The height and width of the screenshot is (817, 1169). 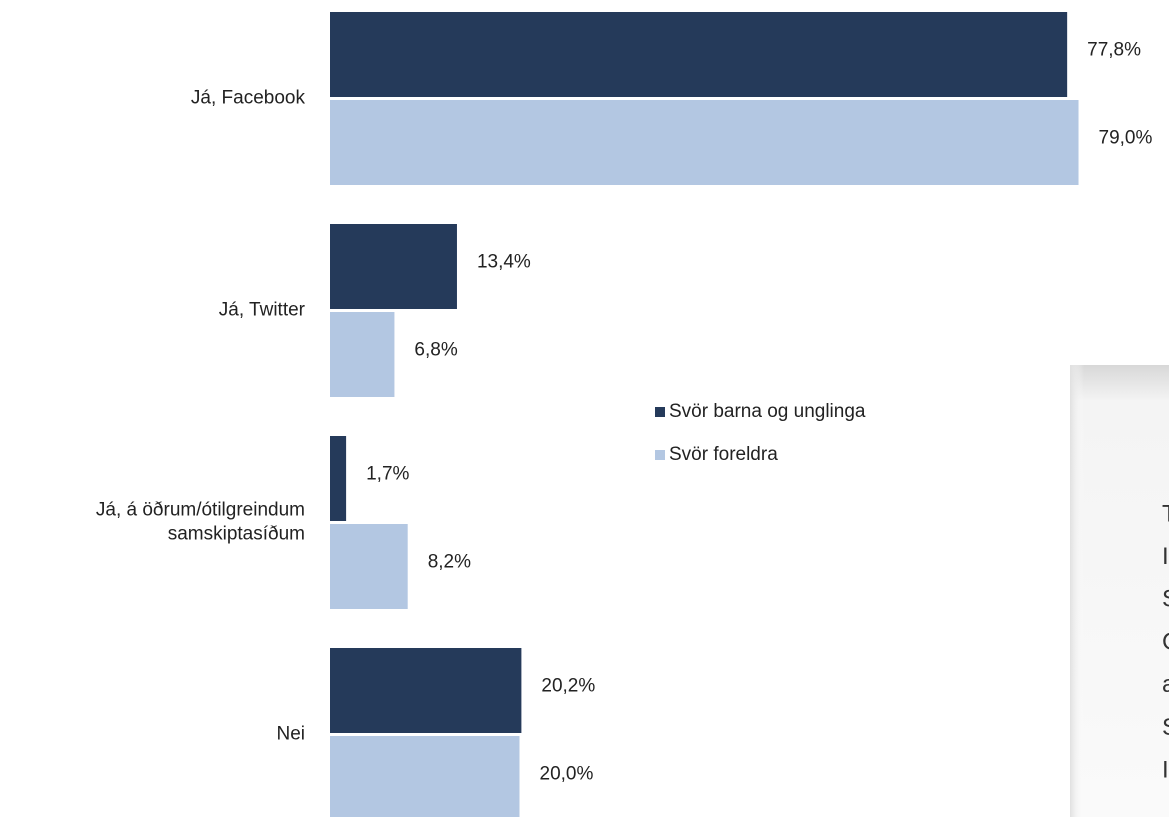 What do you see at coordinates (1165, 513) in the screenshot?
I see `side-panel-text: T` at bounding box center [1165, 513].